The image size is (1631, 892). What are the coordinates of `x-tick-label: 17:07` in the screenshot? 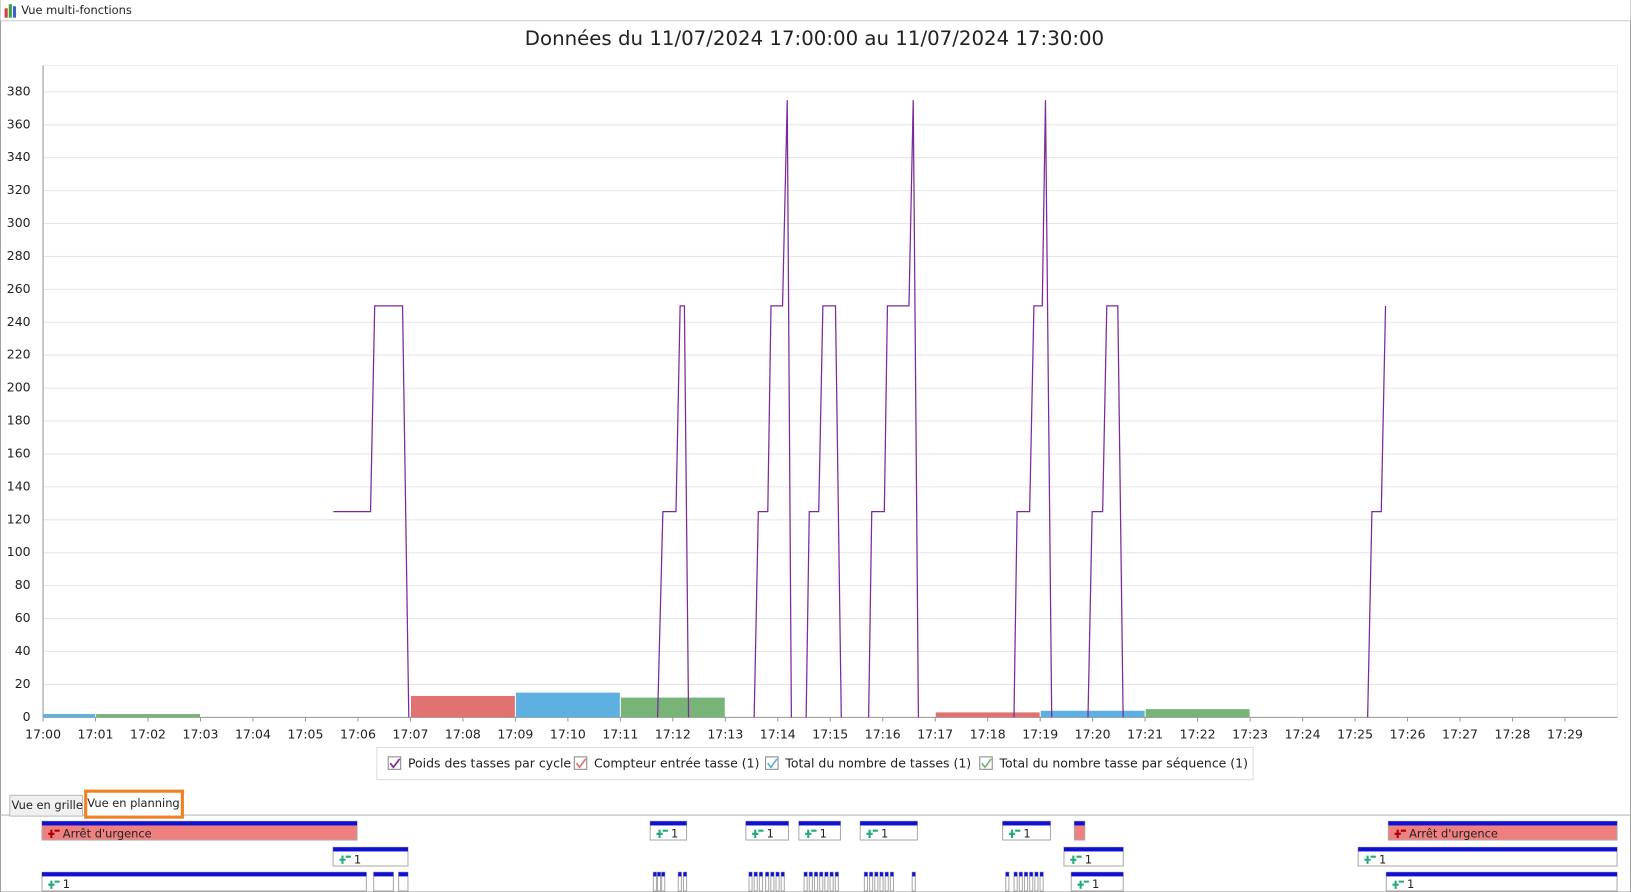 It's located at (410, 734).